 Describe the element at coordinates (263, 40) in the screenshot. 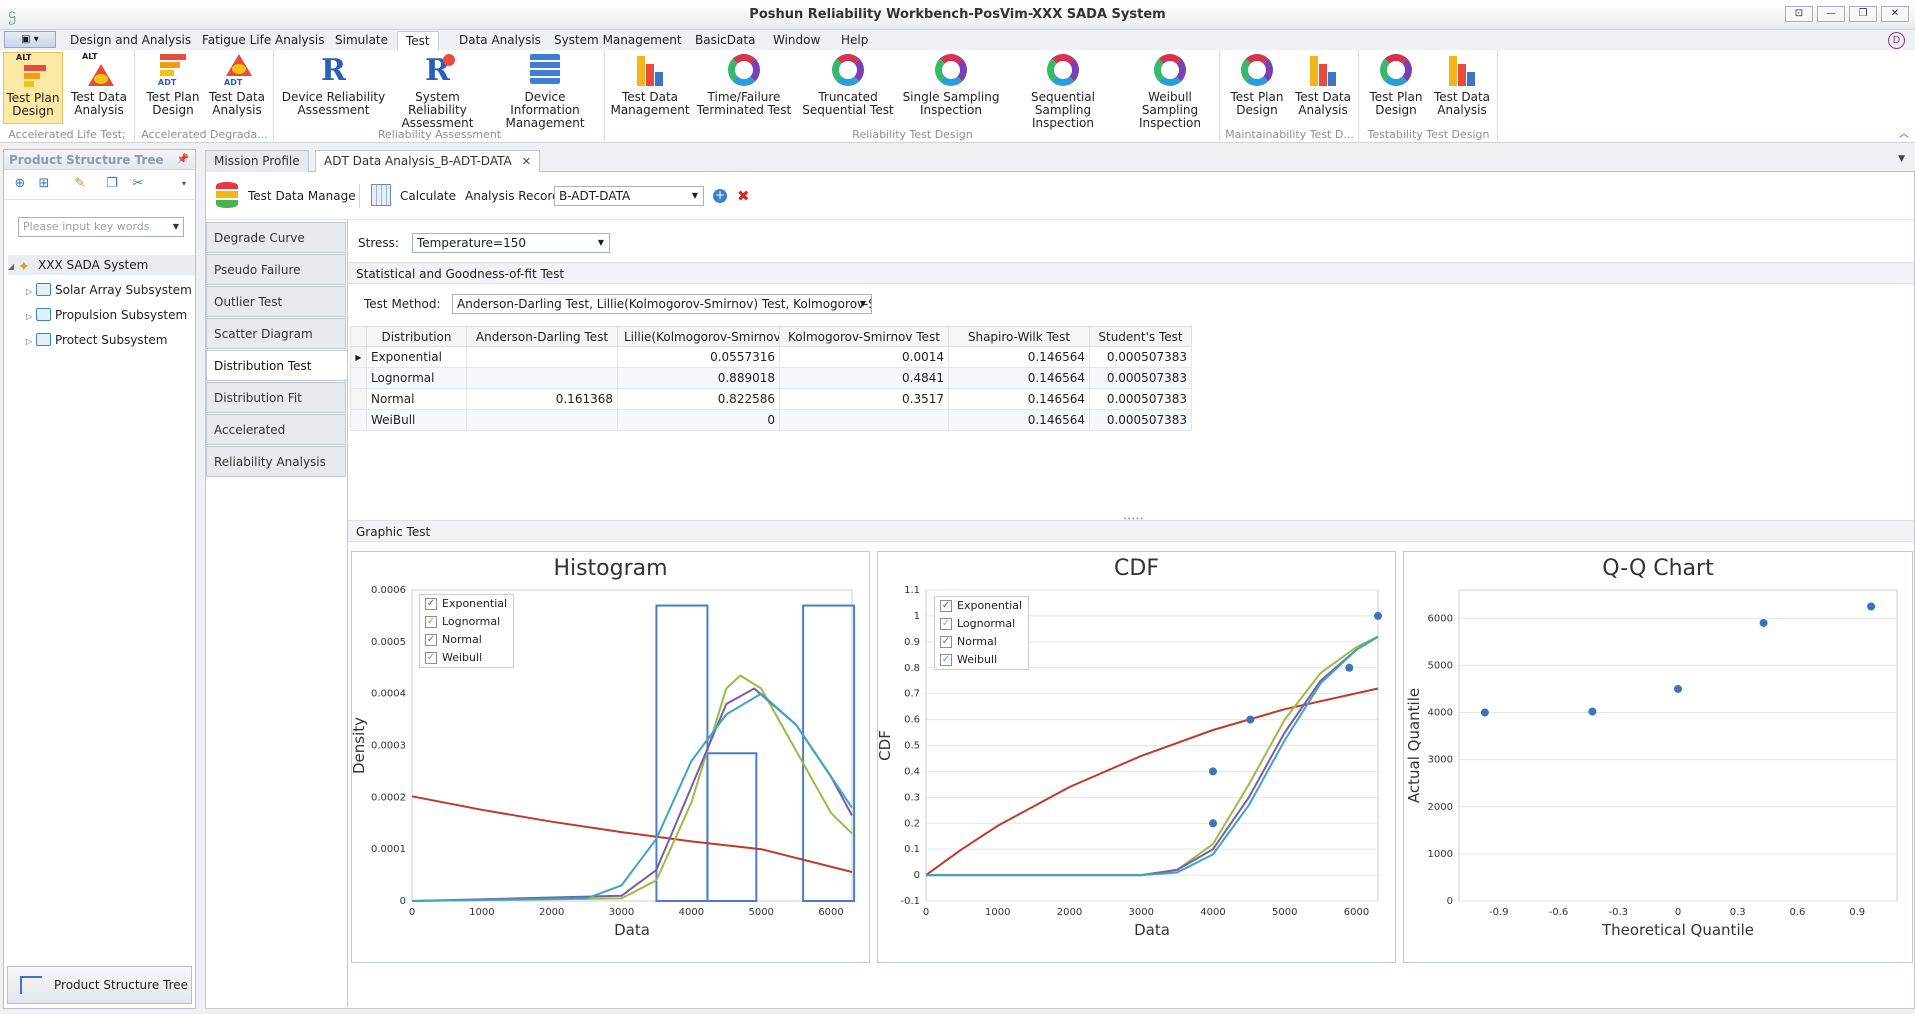

I see `tab-fatigue-life: Fatigue Life Analysis` at that location.